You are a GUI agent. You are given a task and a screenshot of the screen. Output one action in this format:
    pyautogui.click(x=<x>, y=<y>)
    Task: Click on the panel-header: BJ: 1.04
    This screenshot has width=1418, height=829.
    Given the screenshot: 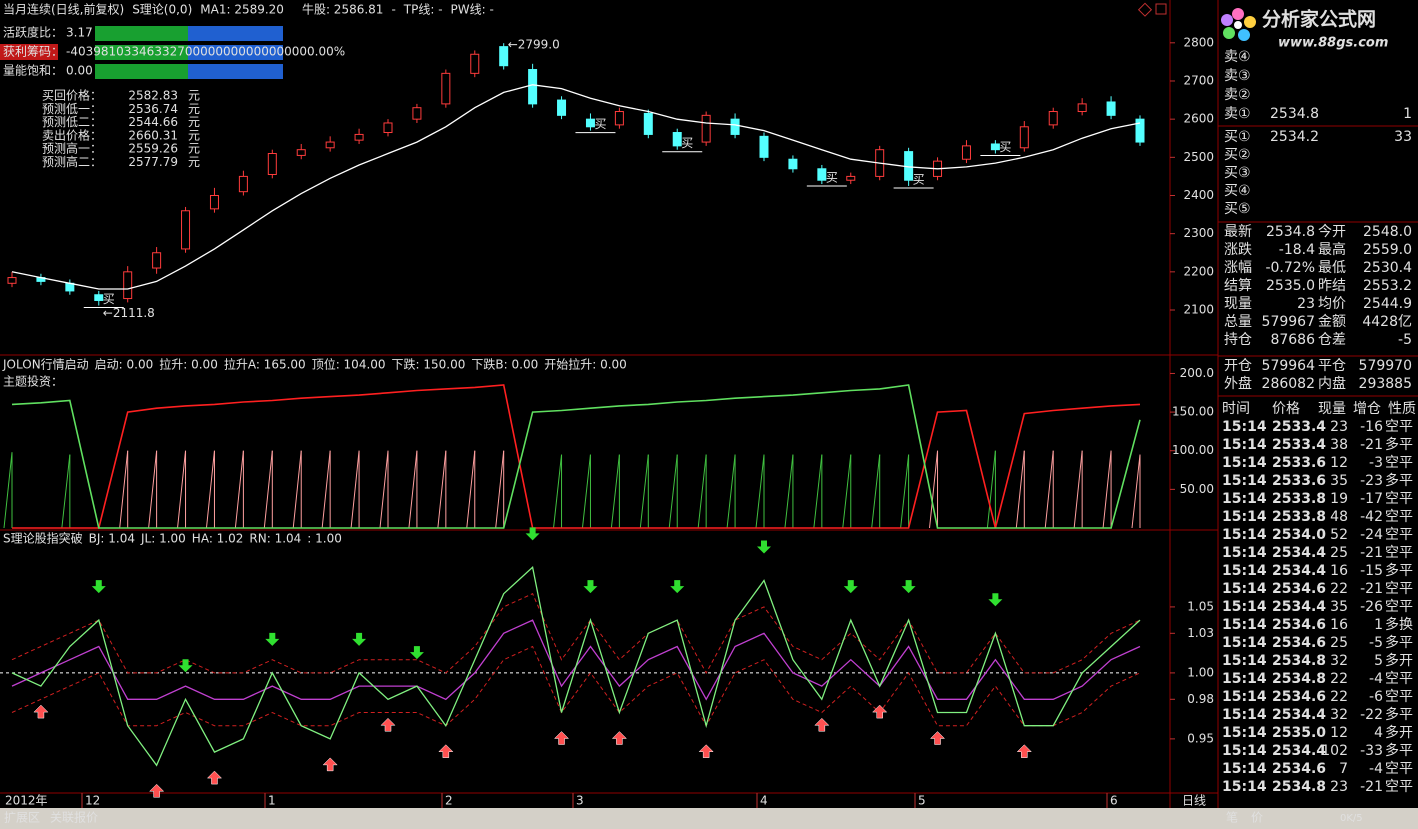 What is the action you would take?
    pyautogui.click(x=112, y=539)
    